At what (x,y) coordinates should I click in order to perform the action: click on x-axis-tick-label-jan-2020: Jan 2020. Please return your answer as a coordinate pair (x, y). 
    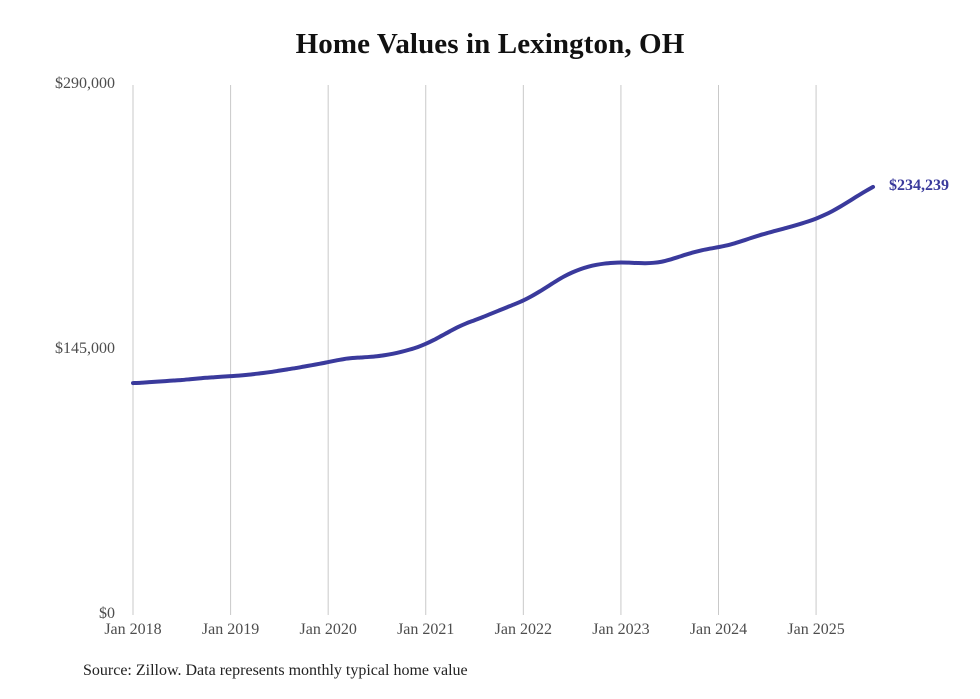
    Looking at the image, I should click on (328, 629).